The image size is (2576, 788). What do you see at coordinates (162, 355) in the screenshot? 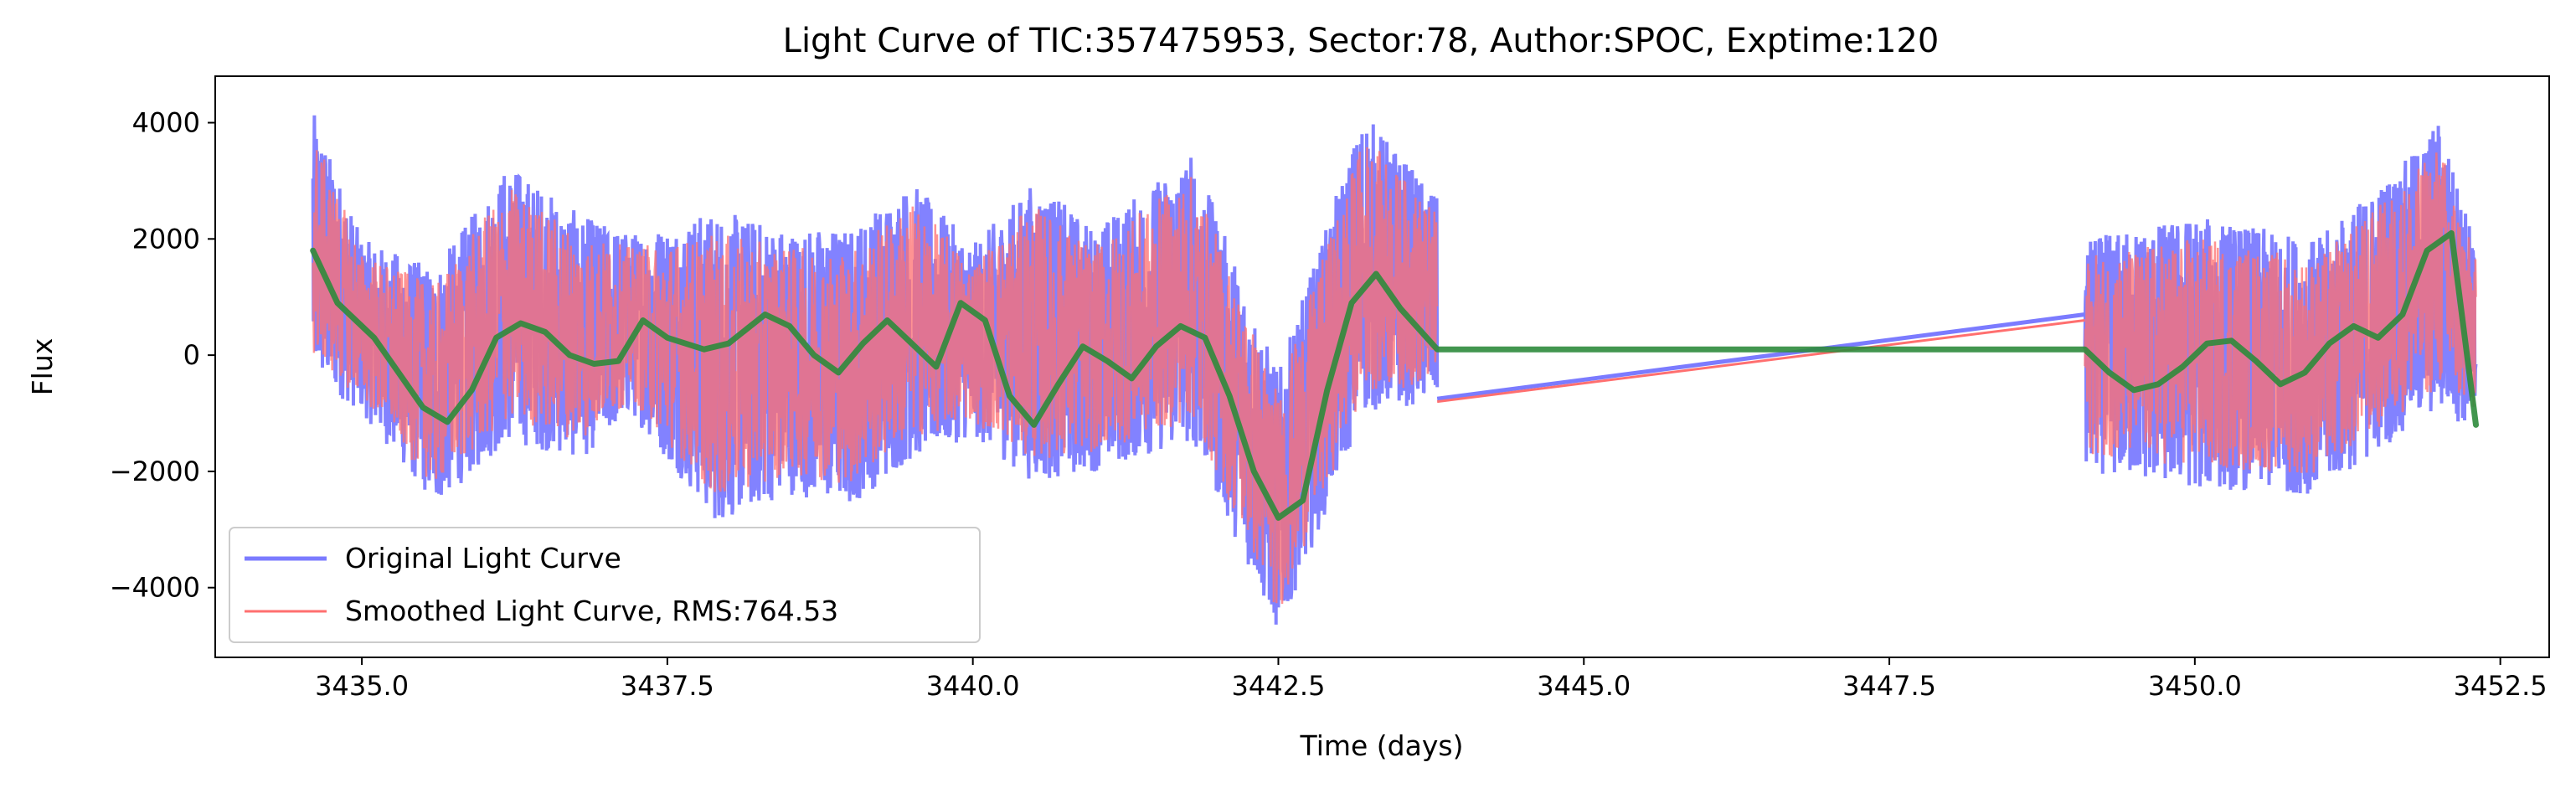
I see `y-axis: 4000 2000 0 −2000 −4000` at bounding box center [162, 355].